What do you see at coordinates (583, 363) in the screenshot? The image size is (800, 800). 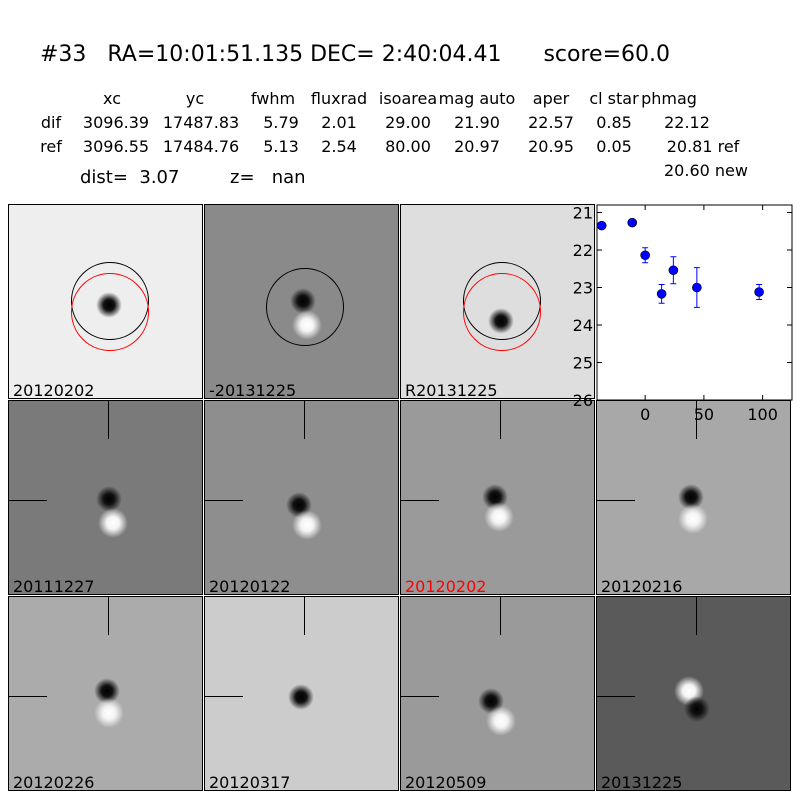 I see `y-tick-label: 25` at bounding box center [583, 363].